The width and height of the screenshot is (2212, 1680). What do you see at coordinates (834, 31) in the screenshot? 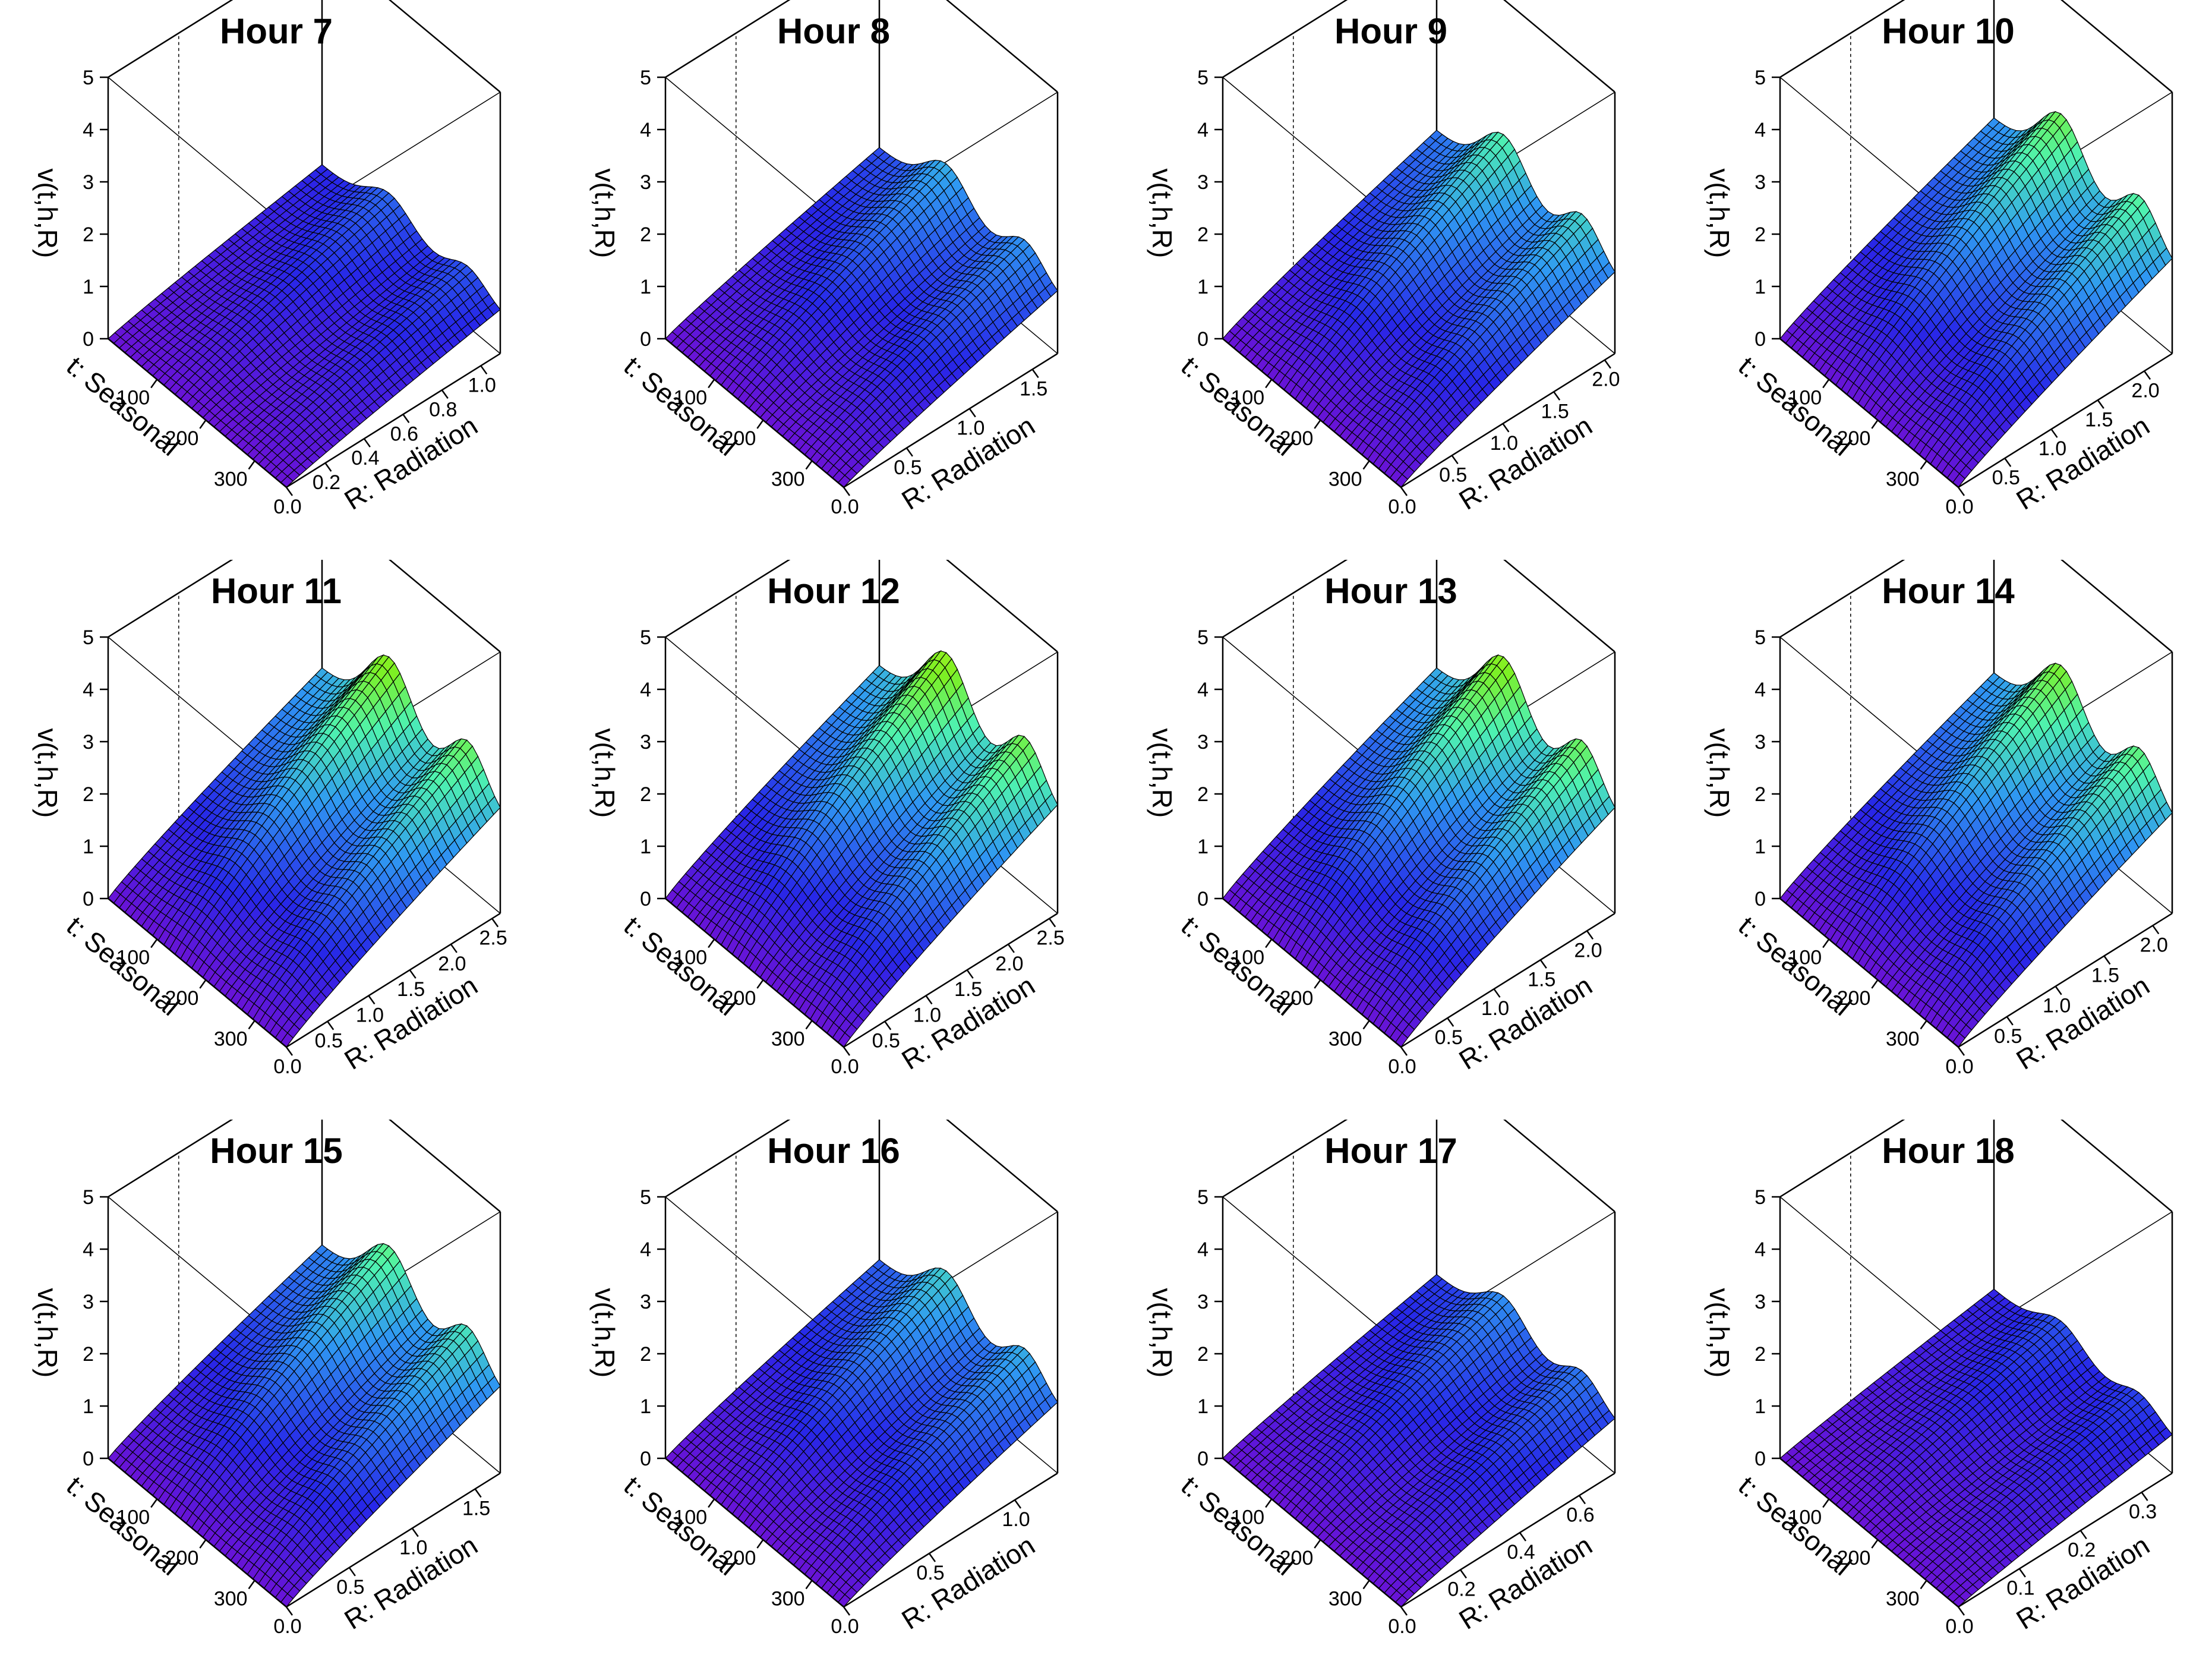
I see `chart-title: Hour 8` at bounding box center [834, 31].